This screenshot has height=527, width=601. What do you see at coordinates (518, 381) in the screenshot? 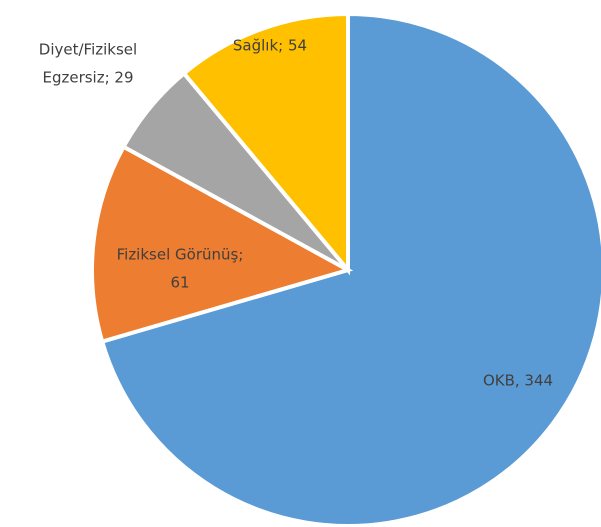
I see `data-label: OKB, 344` at bounding box center [518, 381].